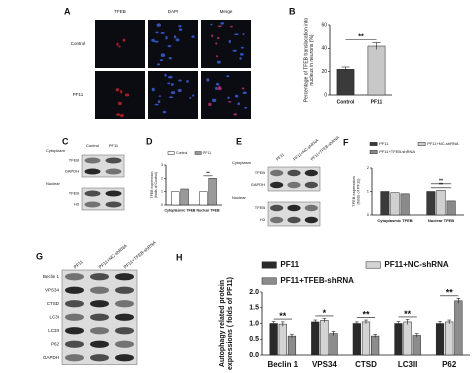  Describe the element at coordinates (239, 197) in the screenshot. I see `section-label: Nuclear` at that location.